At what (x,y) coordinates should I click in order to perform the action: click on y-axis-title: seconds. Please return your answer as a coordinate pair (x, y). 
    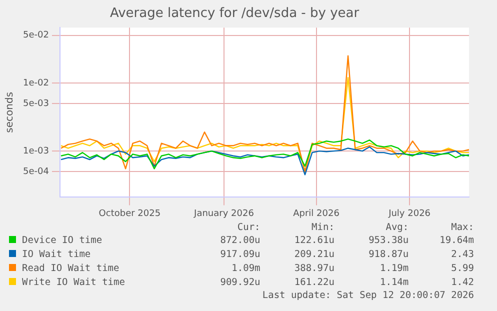
    Looking at the image, I should click on (10, 112).